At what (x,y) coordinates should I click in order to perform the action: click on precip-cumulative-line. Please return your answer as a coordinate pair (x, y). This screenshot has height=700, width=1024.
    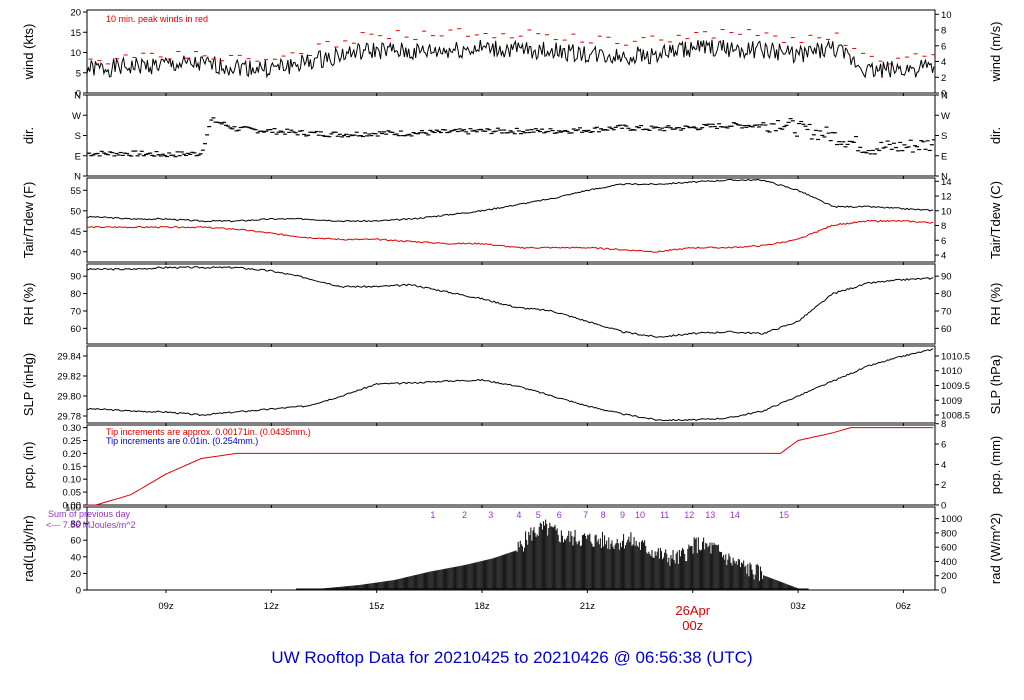
    Looking at the image, I should click on (510, 466).